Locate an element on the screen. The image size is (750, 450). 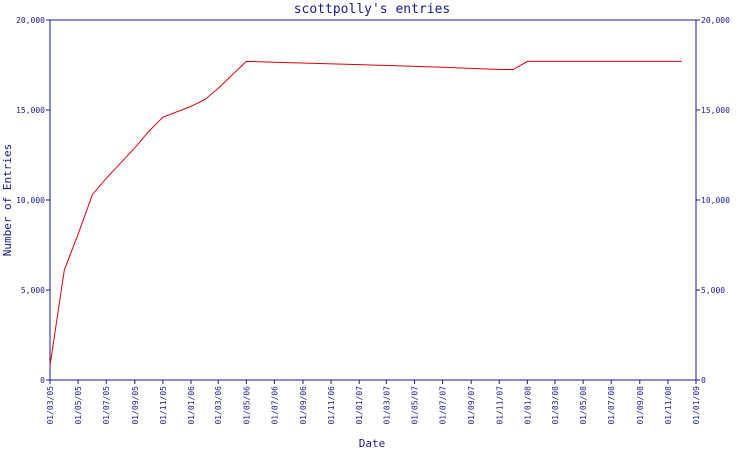
x-tick-label: 01/07/07 is located at coordinates (443, 405).